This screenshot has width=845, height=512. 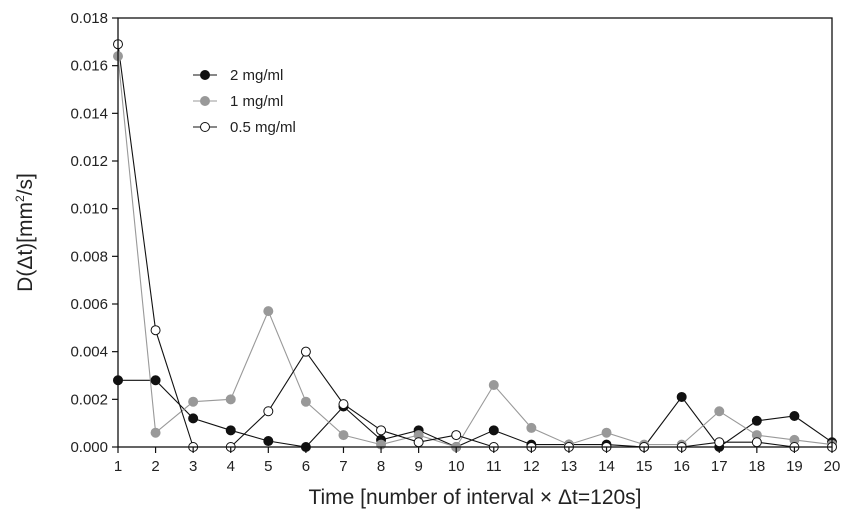 I want to click on legend-marker-1mg, so click(x=205, y=101).